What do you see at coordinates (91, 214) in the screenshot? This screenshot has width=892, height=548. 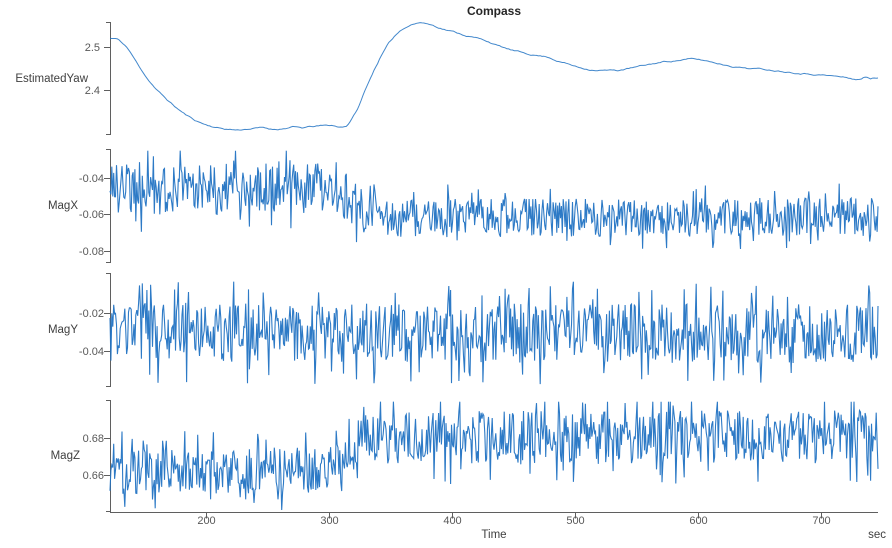 I see `y-tick-label-magx--0.06: -0.06` at bounding box center [91, 214].